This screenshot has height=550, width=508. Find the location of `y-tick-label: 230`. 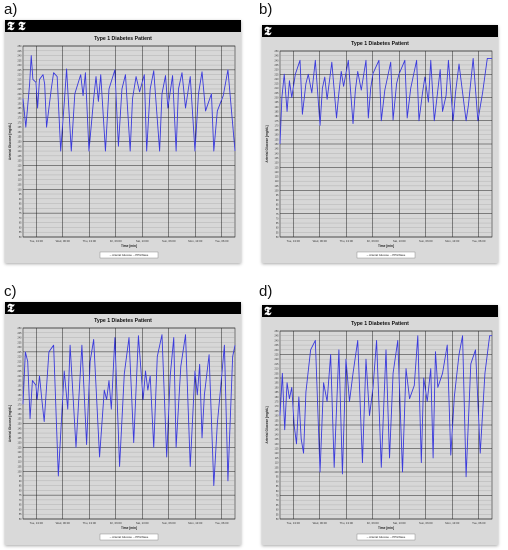

y-tick-label: 230 is located at coordinates (20, 347).